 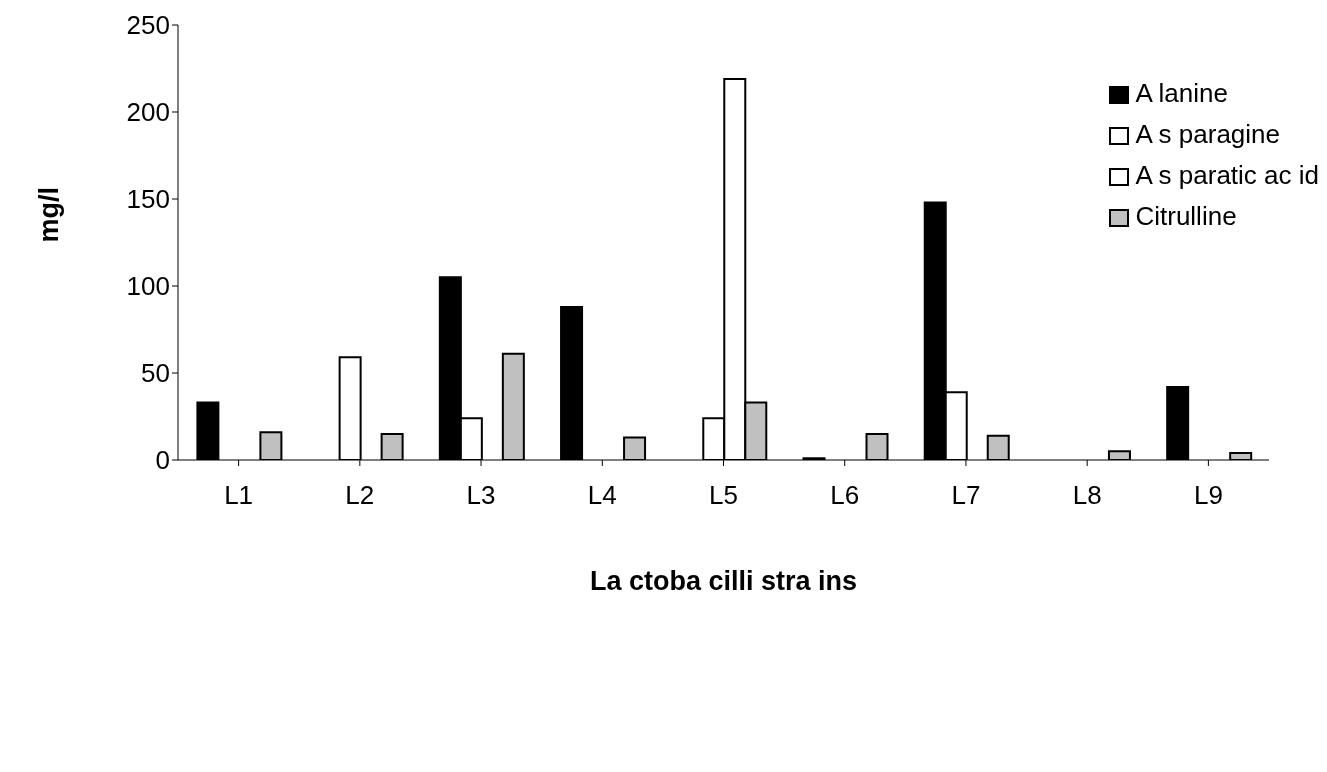 I want to click on x-tick-label: L2, so click(x=360, y=495).